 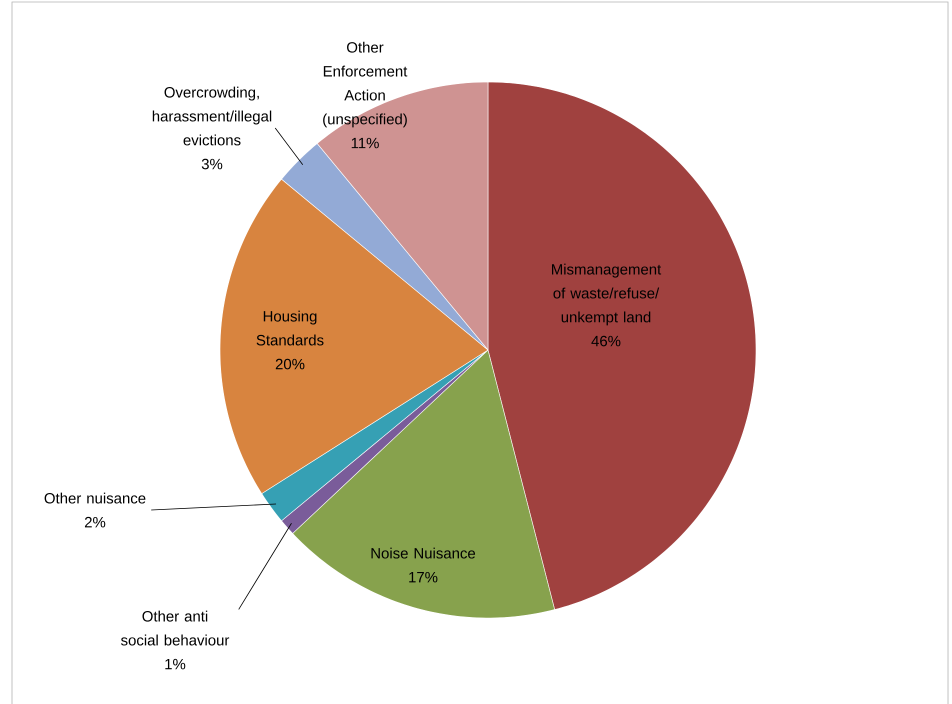 What do you see at coordinates (605, 341) in the screenshot?
I see `data-label: 46%` at bounding box center [605, 341].